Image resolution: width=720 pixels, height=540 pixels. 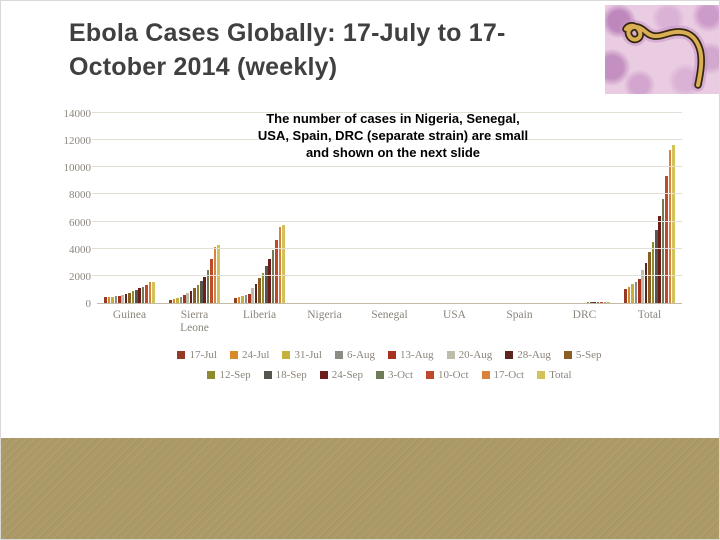 I want to click on x-axis-label: Nigeria, so click(x=324, y=315).